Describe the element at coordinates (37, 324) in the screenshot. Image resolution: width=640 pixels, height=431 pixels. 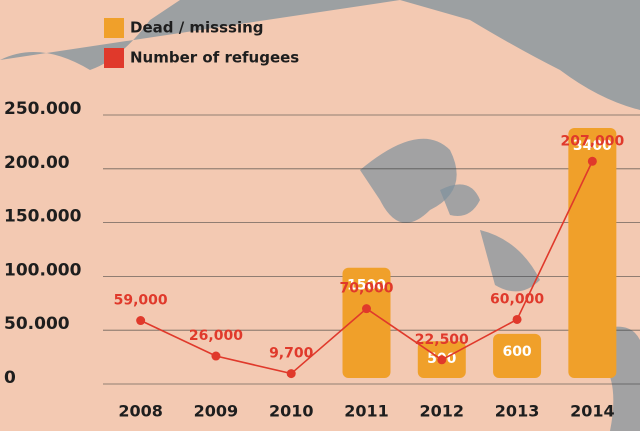
I see `y-tick-label: 50.000` at that location.